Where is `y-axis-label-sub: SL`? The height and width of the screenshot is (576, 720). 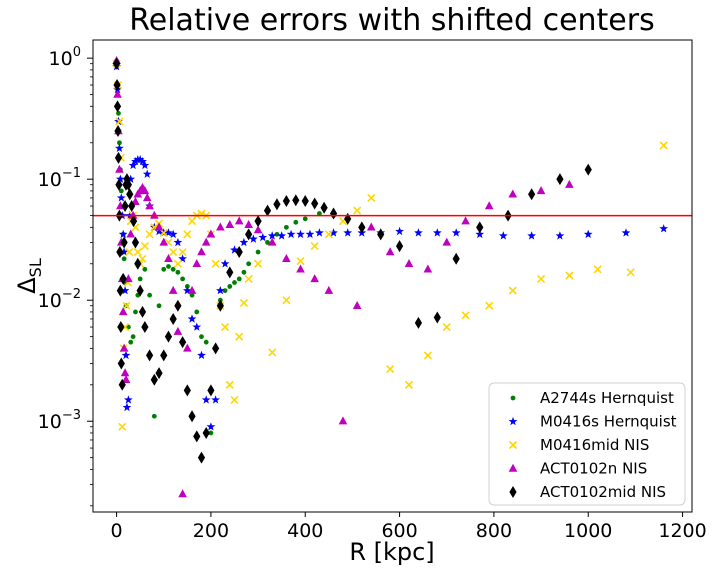
y-axis-label-sub: SL is located at coordinates (35, 267).